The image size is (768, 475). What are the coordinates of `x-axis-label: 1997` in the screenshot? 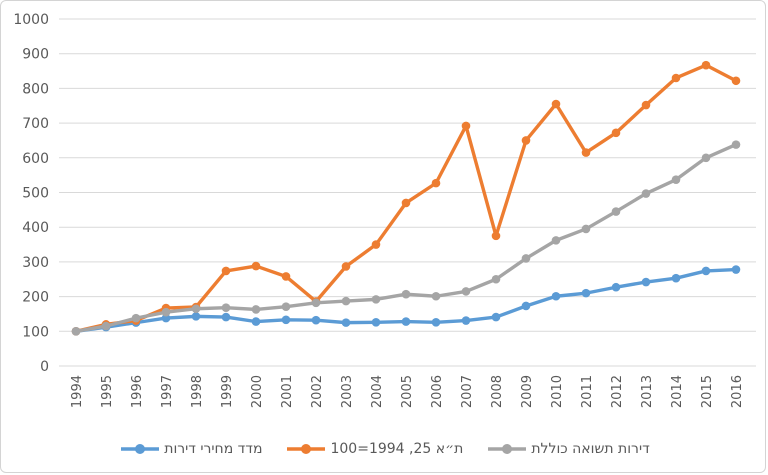 It's located at (167, 391).